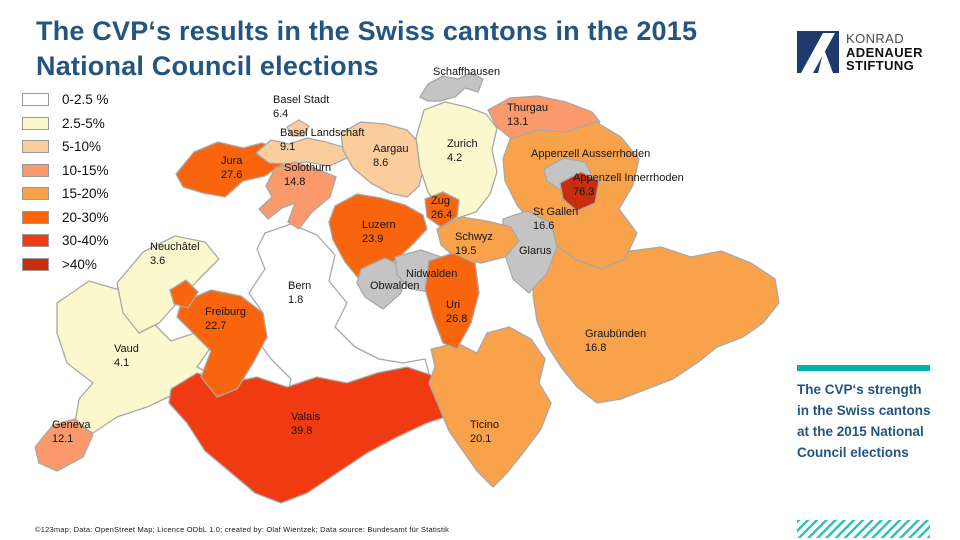 This screenshot has height=540, width=960. Describe the element at coordinates (301, 100) in the screenshot. I see `canton-name: Basel Stadt` at that location.